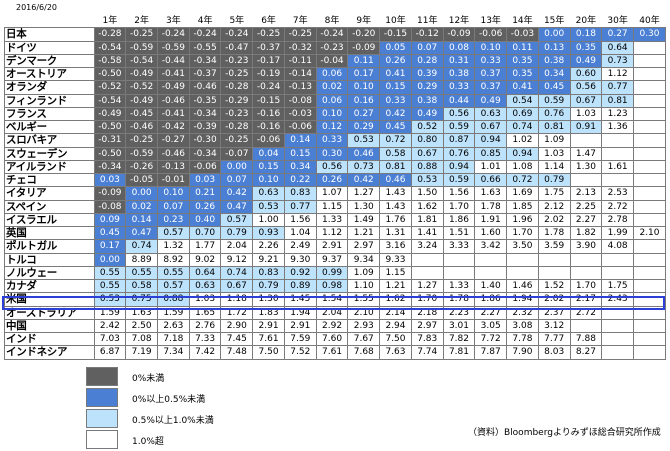  I want to click on yield-cell: 9.34, so click(364, 259).